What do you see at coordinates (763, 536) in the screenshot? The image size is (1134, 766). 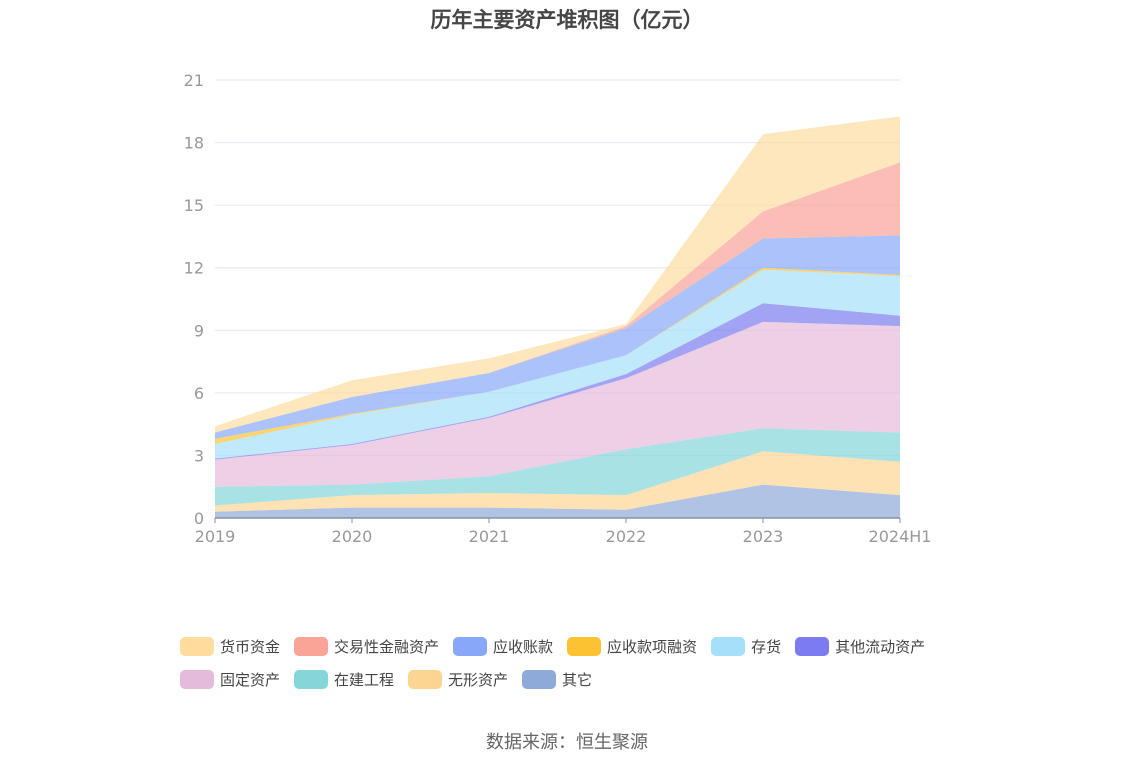 I see `x-tick-label: 2023` at bounding box center [763, 536].